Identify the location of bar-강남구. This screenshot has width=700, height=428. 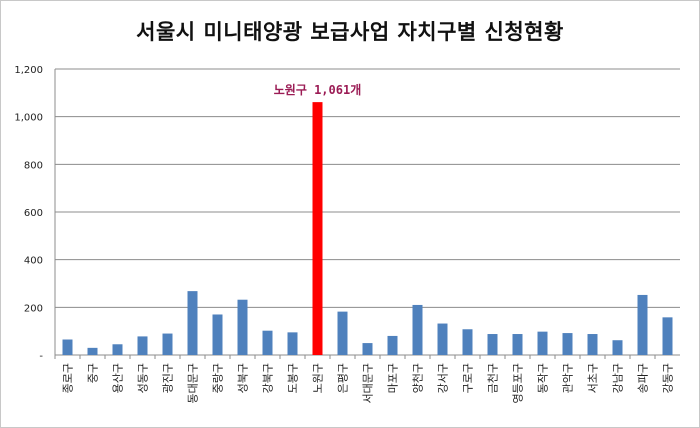
(617, 347).